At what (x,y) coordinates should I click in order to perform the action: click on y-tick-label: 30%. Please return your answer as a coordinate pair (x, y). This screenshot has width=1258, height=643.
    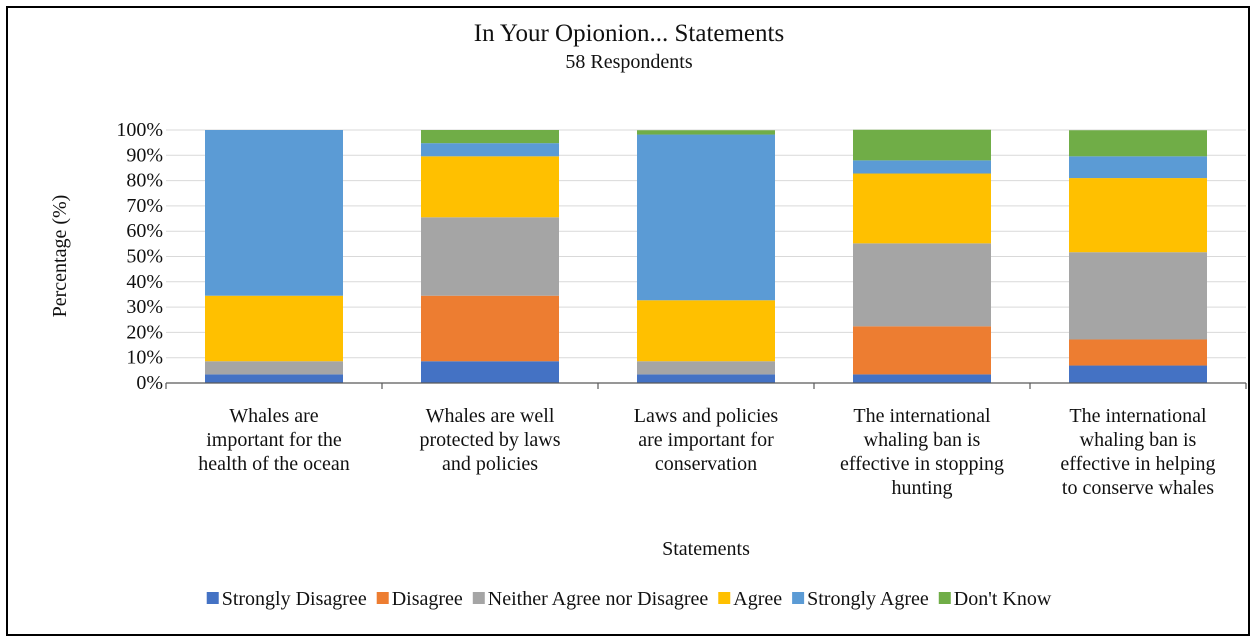
    Looking at the image, I should click on (144, 307).